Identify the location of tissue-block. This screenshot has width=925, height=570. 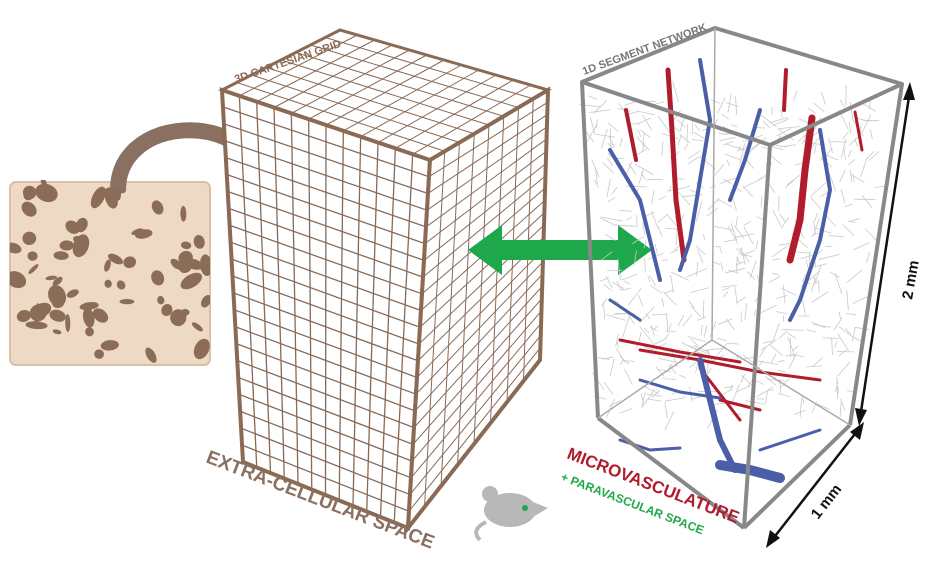
(110, 273).